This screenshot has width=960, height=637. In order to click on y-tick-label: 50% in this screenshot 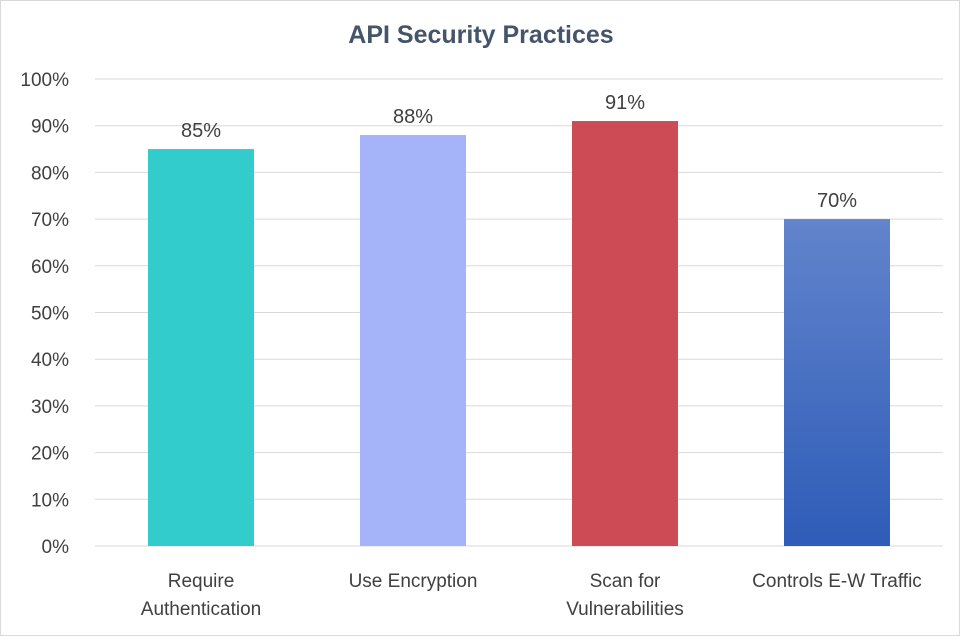, I will do `click(50, 314)`.